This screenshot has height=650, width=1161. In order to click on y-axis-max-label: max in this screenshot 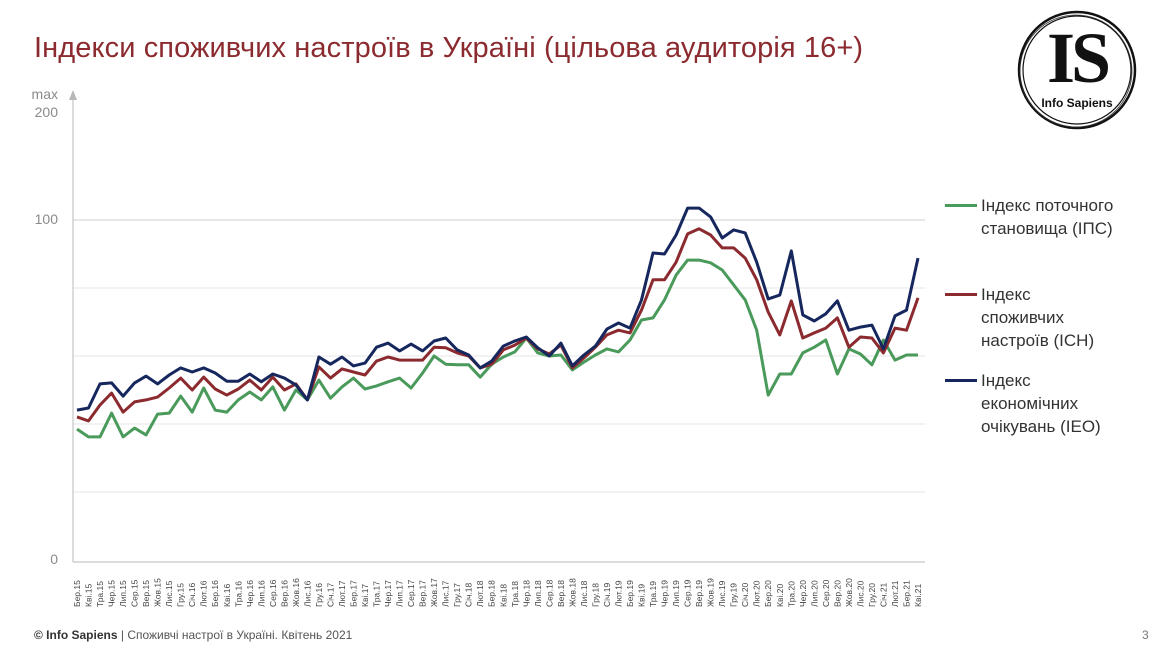, I will do `click(44, 94)`.